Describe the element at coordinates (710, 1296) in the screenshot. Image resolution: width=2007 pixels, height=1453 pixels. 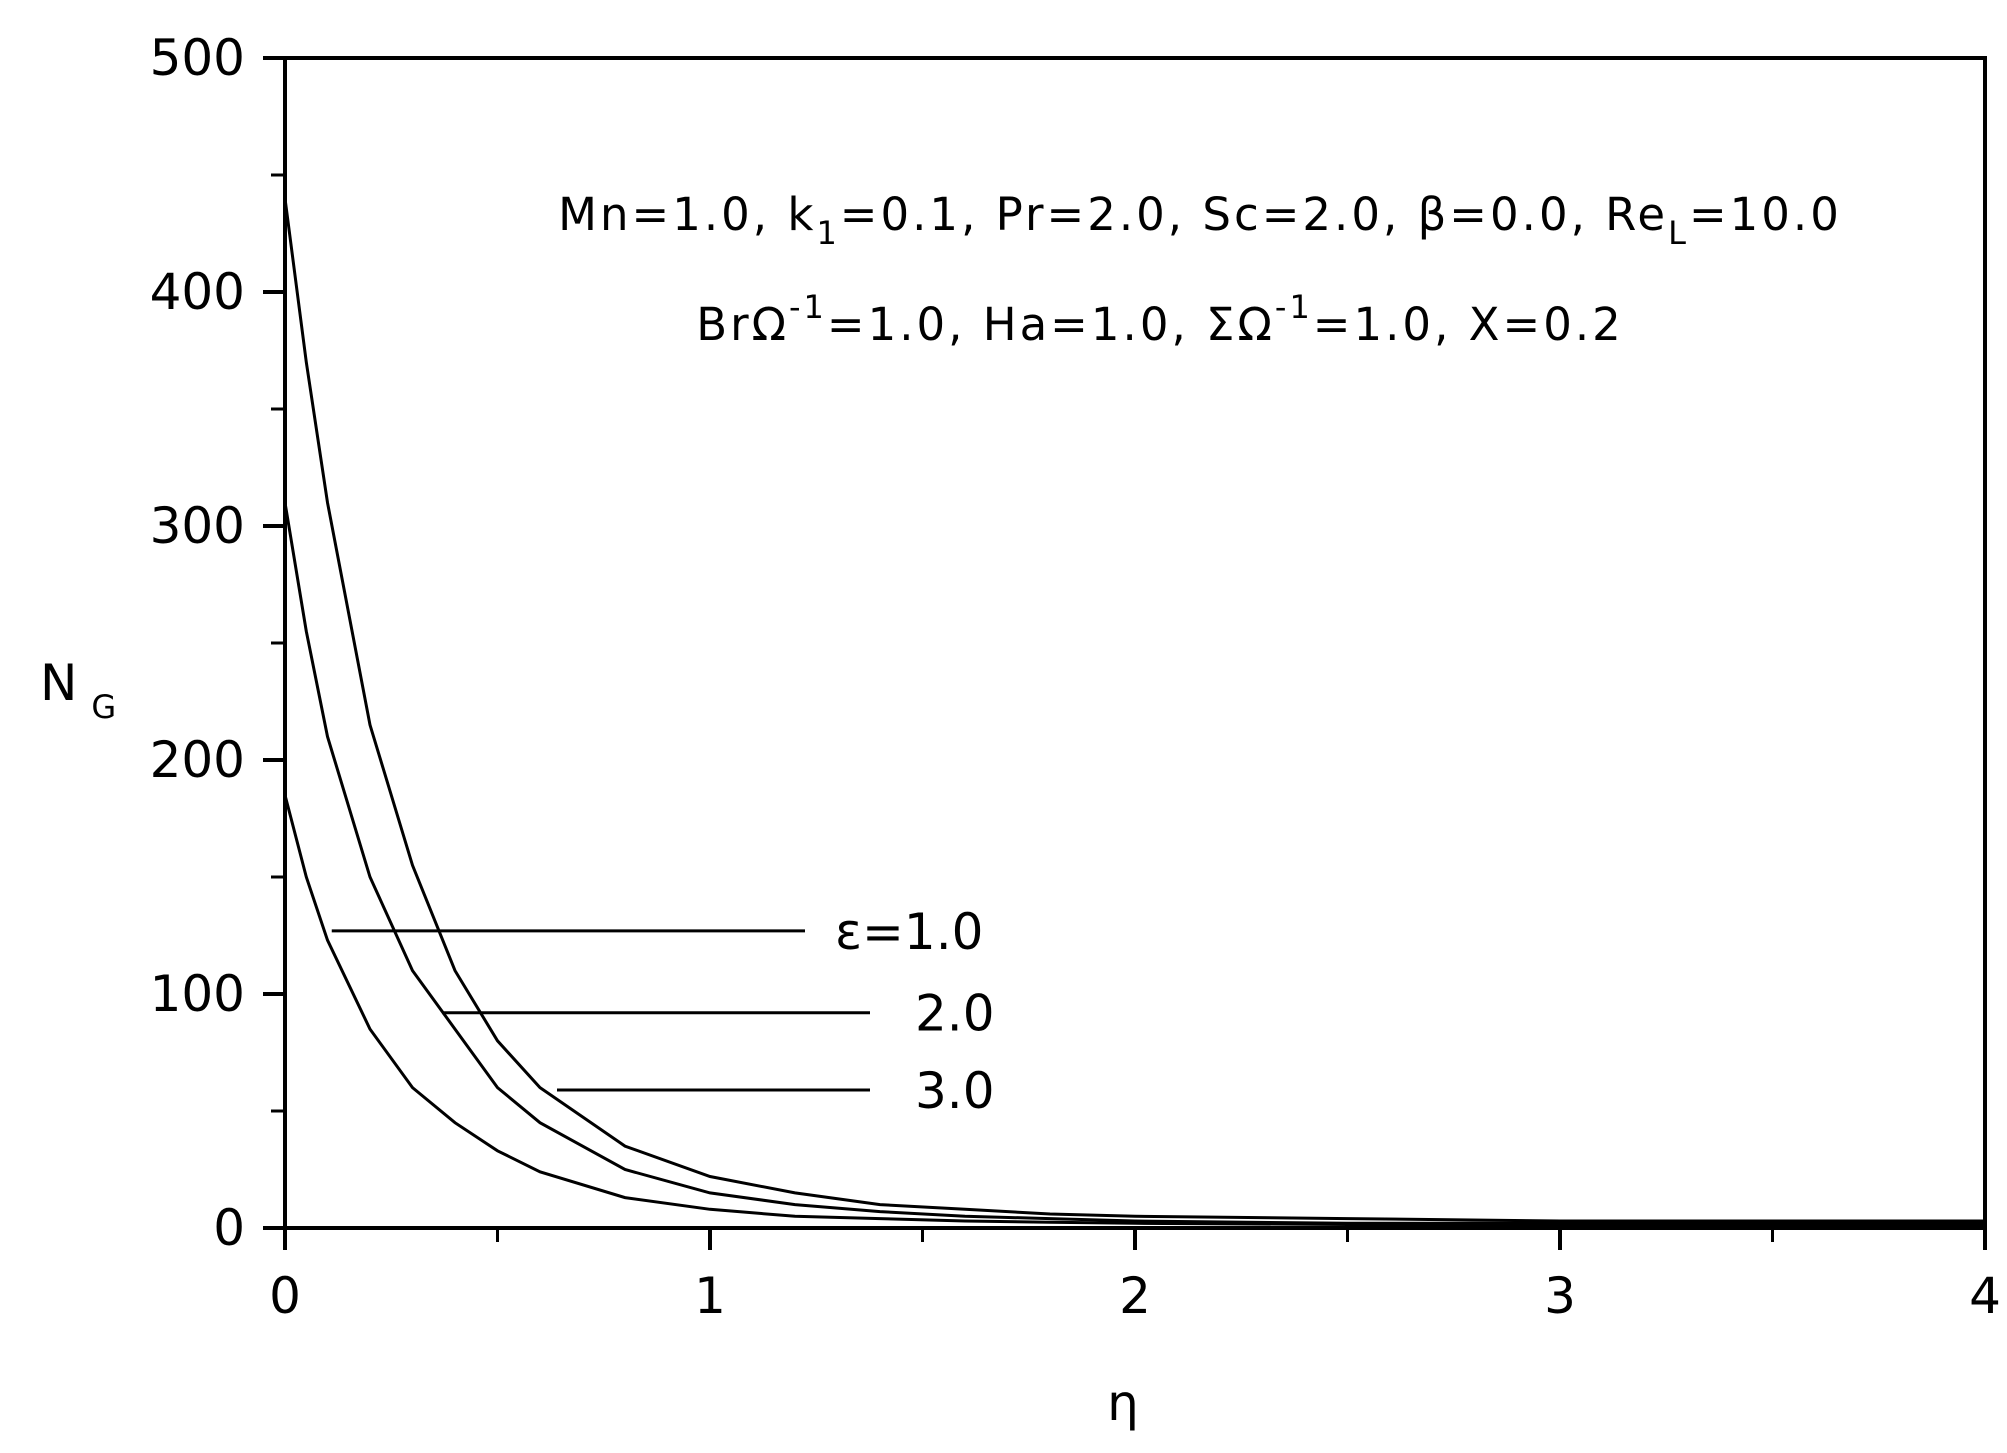
I see `x-tick-label: 1` at that location.